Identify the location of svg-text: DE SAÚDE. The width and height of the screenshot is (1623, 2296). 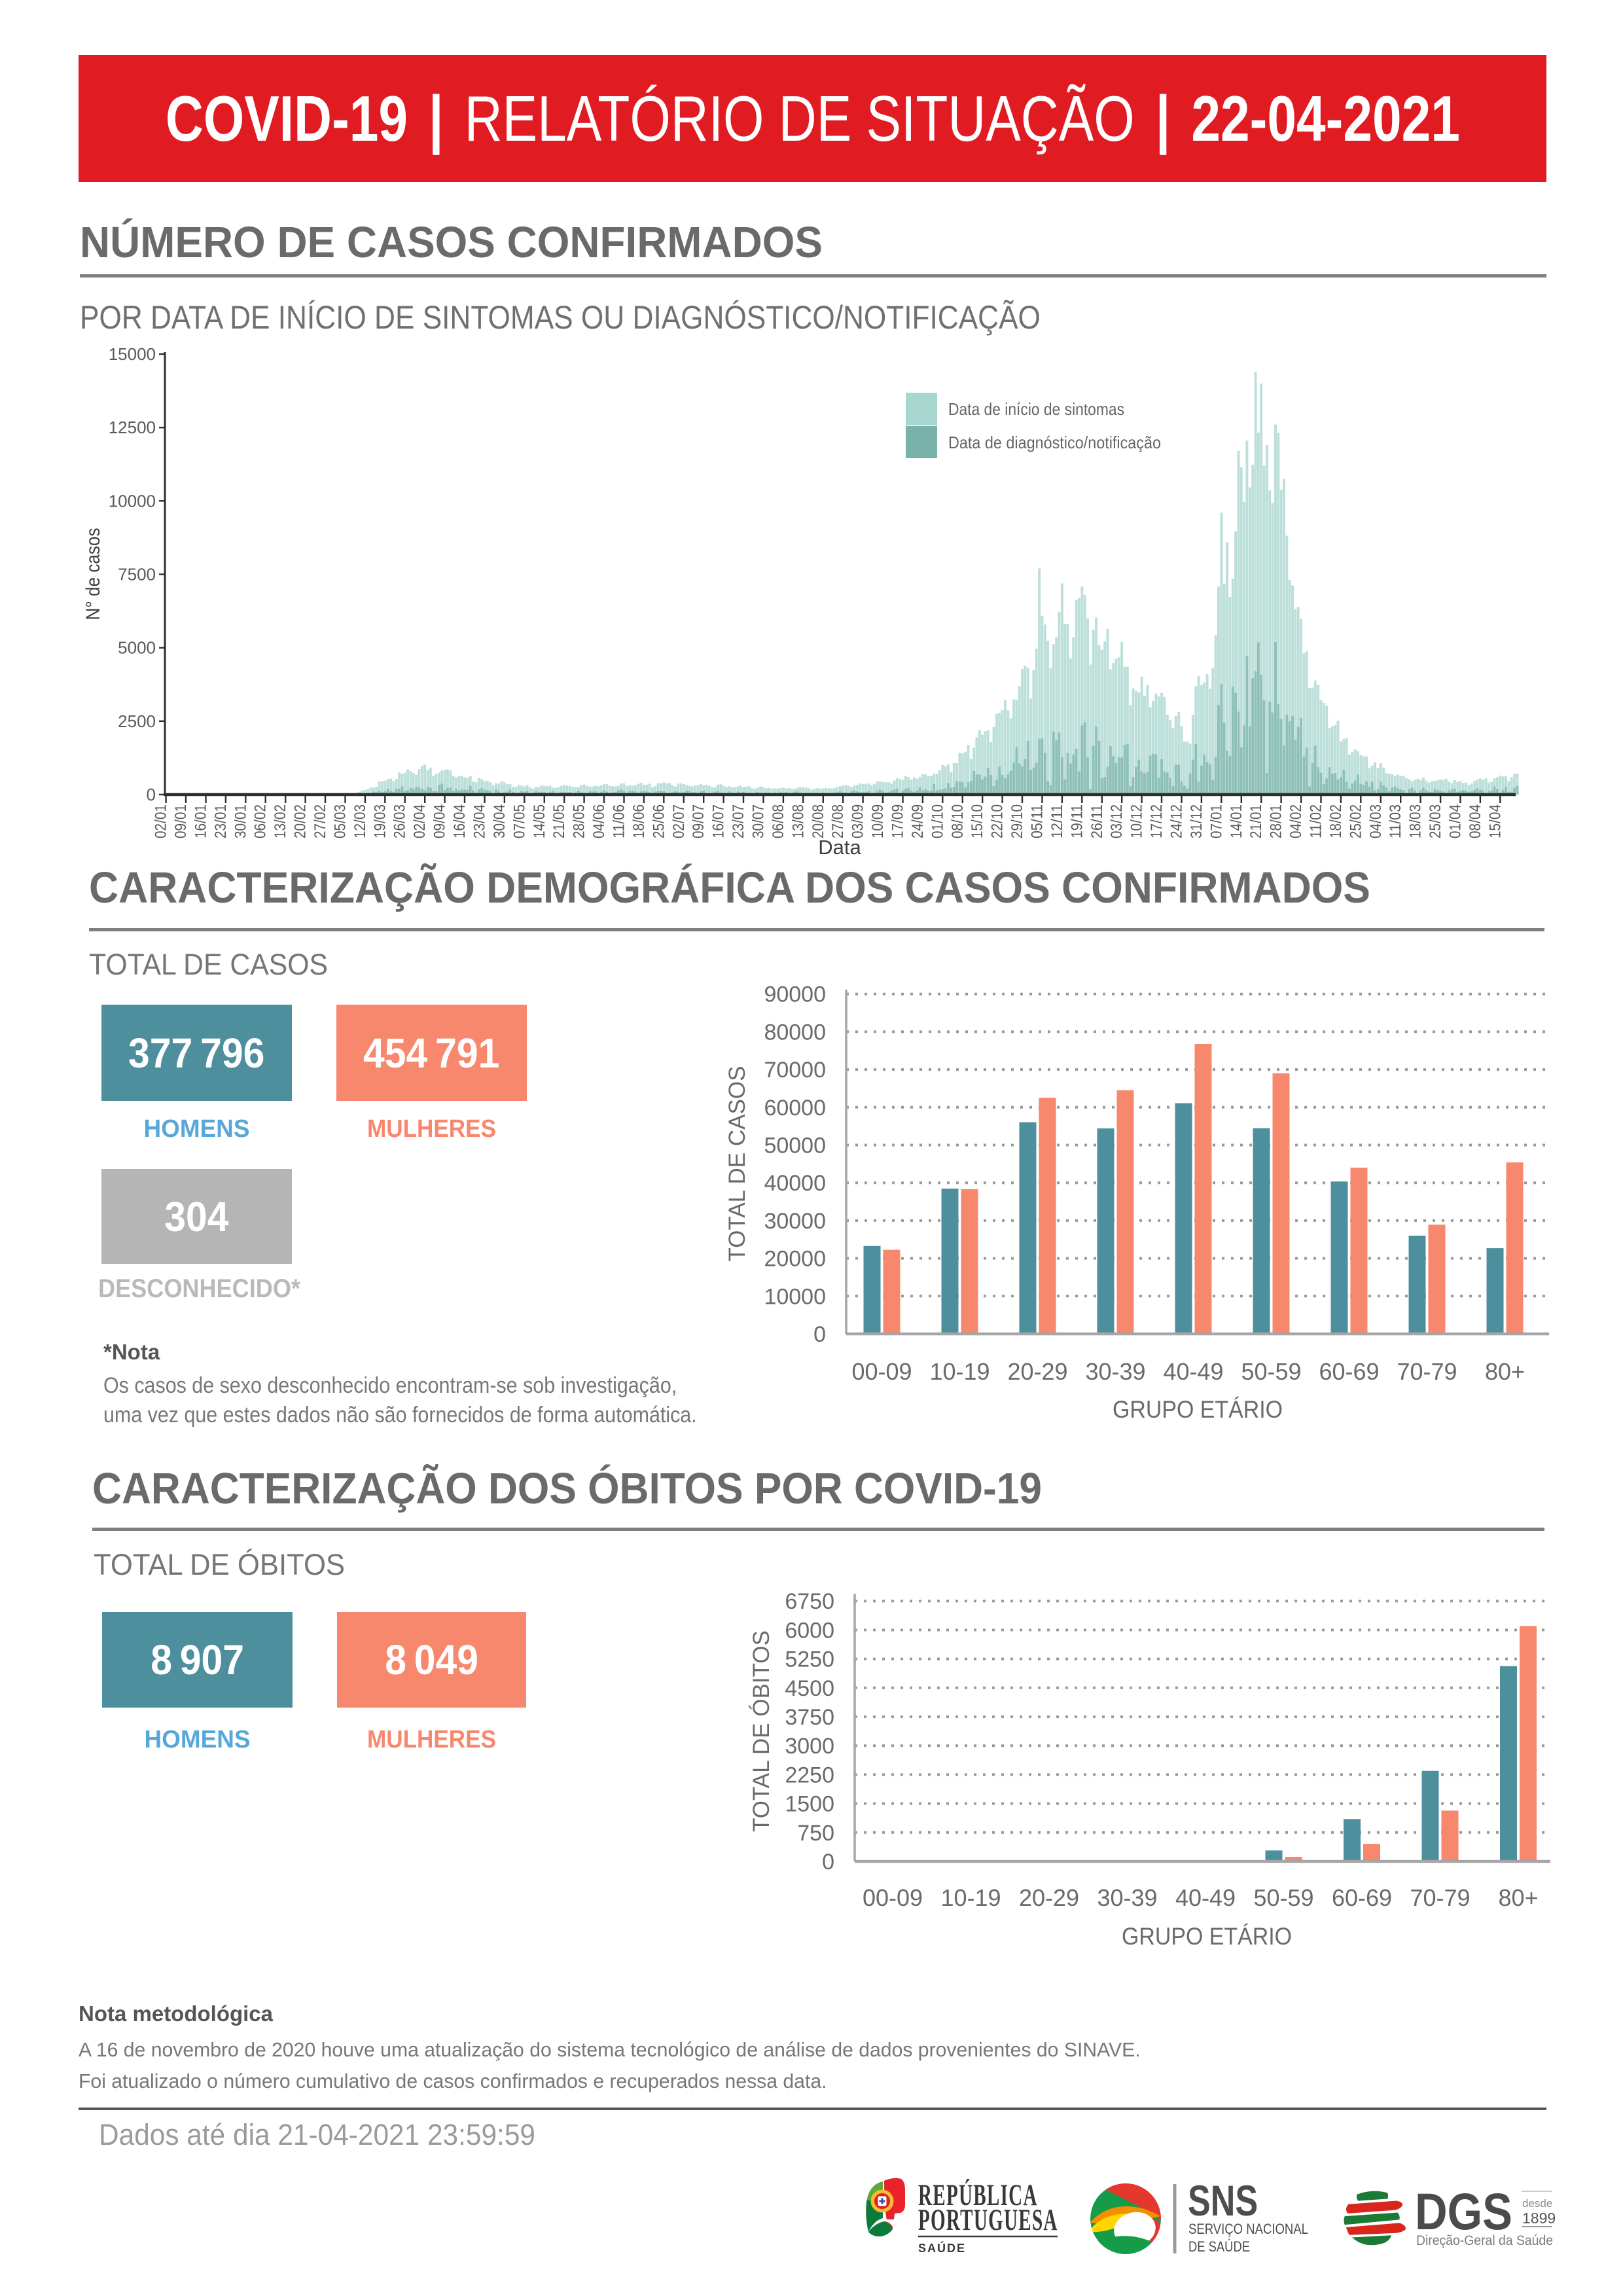
(1219, 2246).